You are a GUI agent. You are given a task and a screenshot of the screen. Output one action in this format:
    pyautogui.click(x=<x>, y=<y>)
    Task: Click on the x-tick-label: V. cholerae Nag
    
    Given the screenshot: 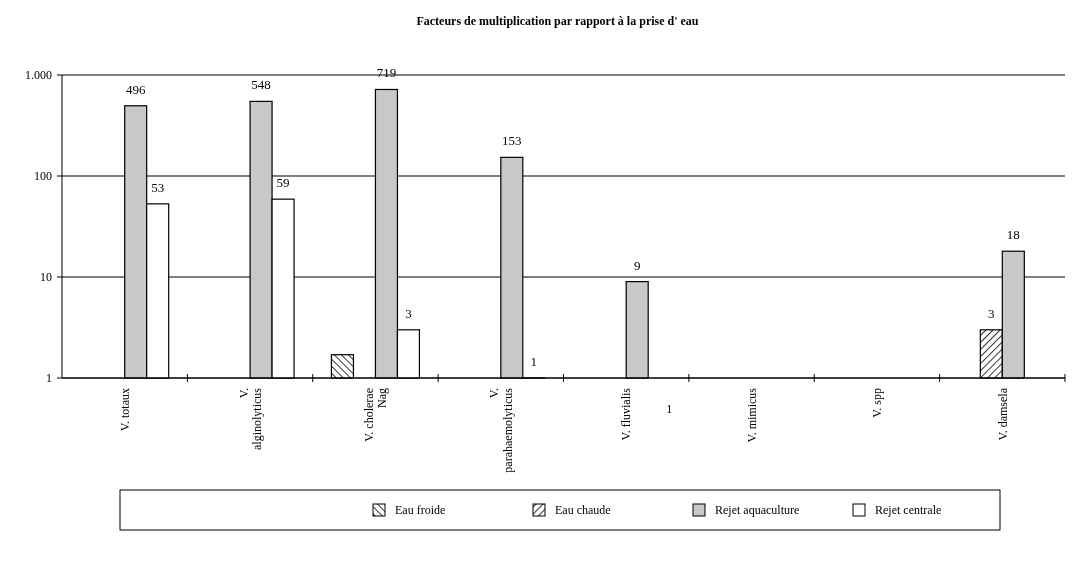 What is the action you would take?
    pyautogui.click(x=376, y=415)
    